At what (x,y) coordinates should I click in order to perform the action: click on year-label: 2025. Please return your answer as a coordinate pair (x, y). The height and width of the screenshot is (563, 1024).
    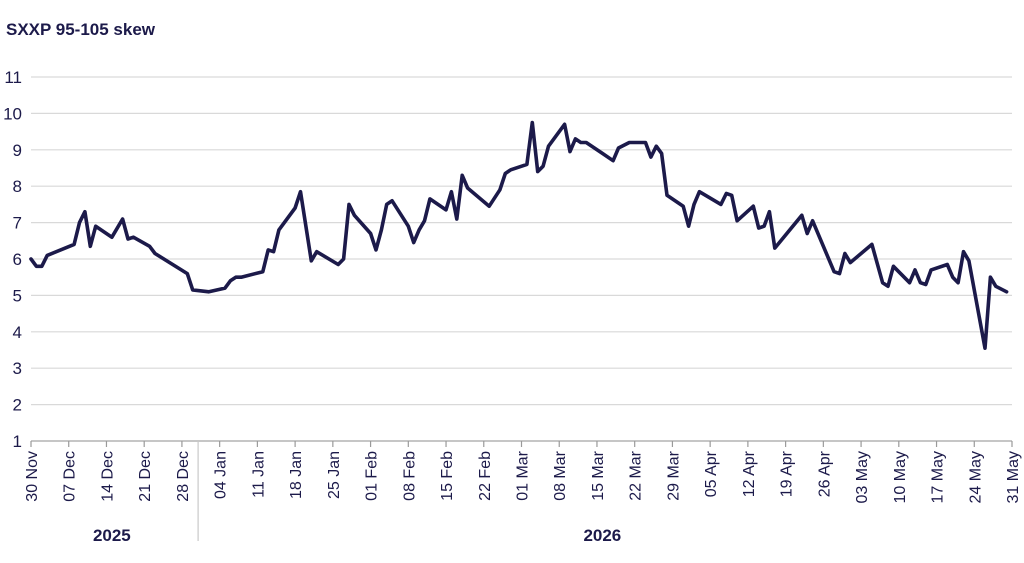
    Looking at the image, I should click on (112, 535).